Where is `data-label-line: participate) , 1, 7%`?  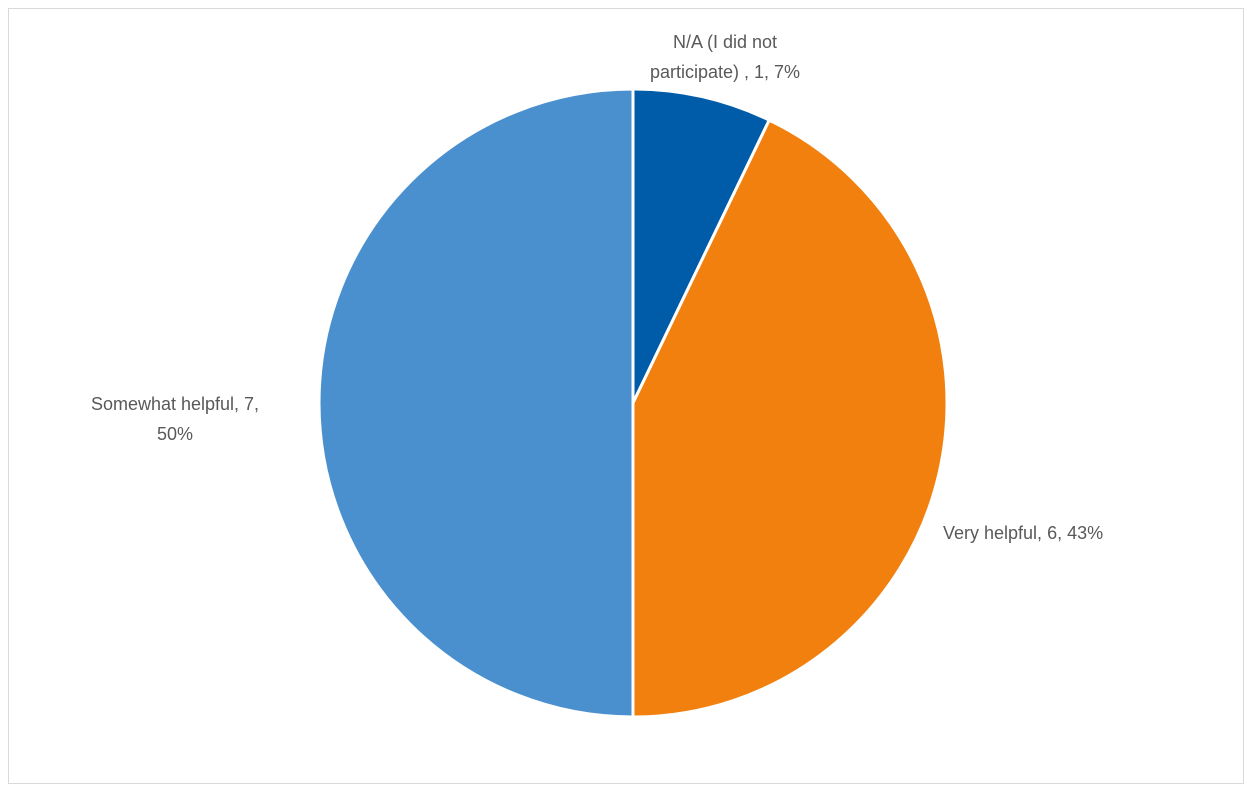 data-label-line: participate) , 1, 7% is located at coordinates (725, 72).